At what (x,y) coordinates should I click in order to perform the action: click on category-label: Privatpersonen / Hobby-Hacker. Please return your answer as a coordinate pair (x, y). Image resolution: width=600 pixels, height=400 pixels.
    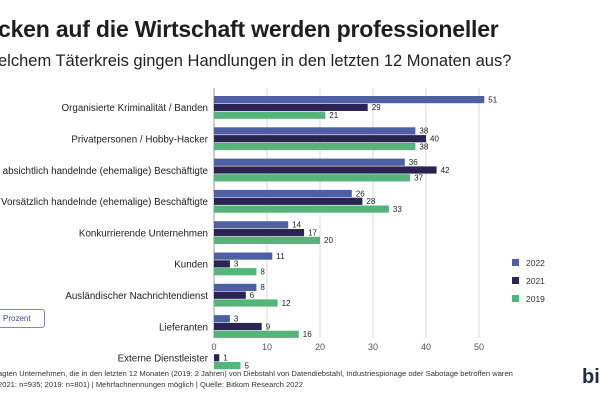
    Looking at the image, I should click on (139, 140).